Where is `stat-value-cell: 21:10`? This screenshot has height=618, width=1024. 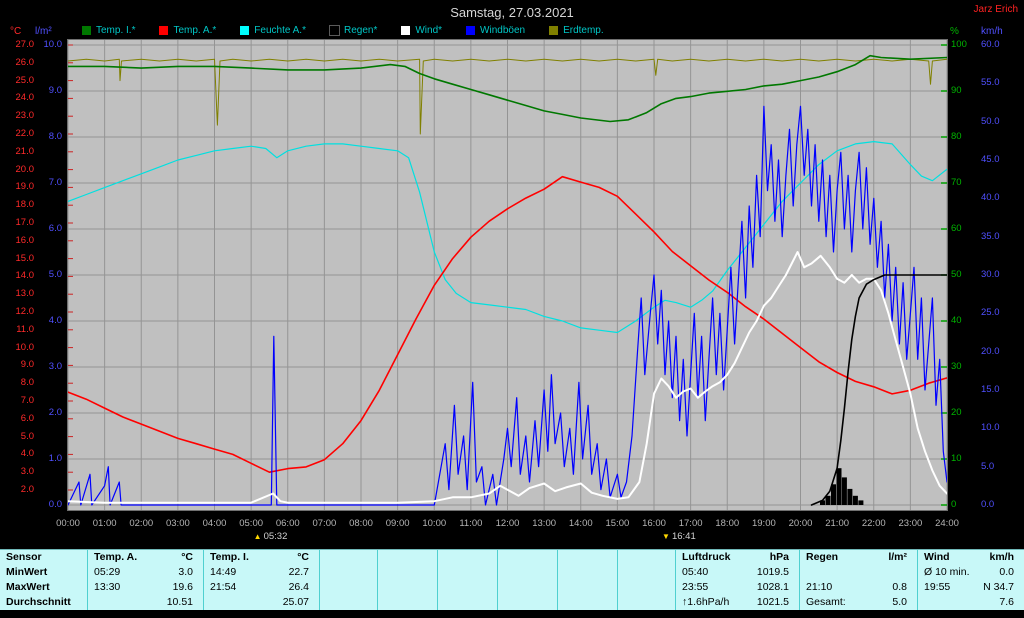
stat-value-cell: 21:10 is located at coordinates (819, 587).